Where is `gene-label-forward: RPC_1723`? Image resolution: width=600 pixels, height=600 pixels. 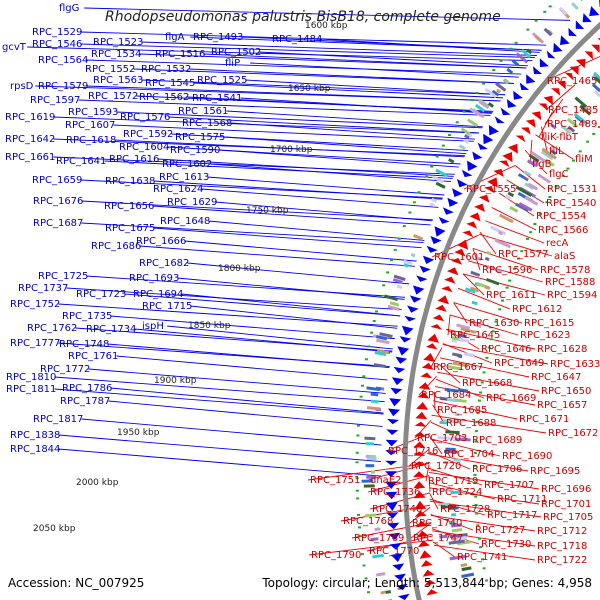 gene-label-forward: RPC_1723 is located at coordinates (101, 294).